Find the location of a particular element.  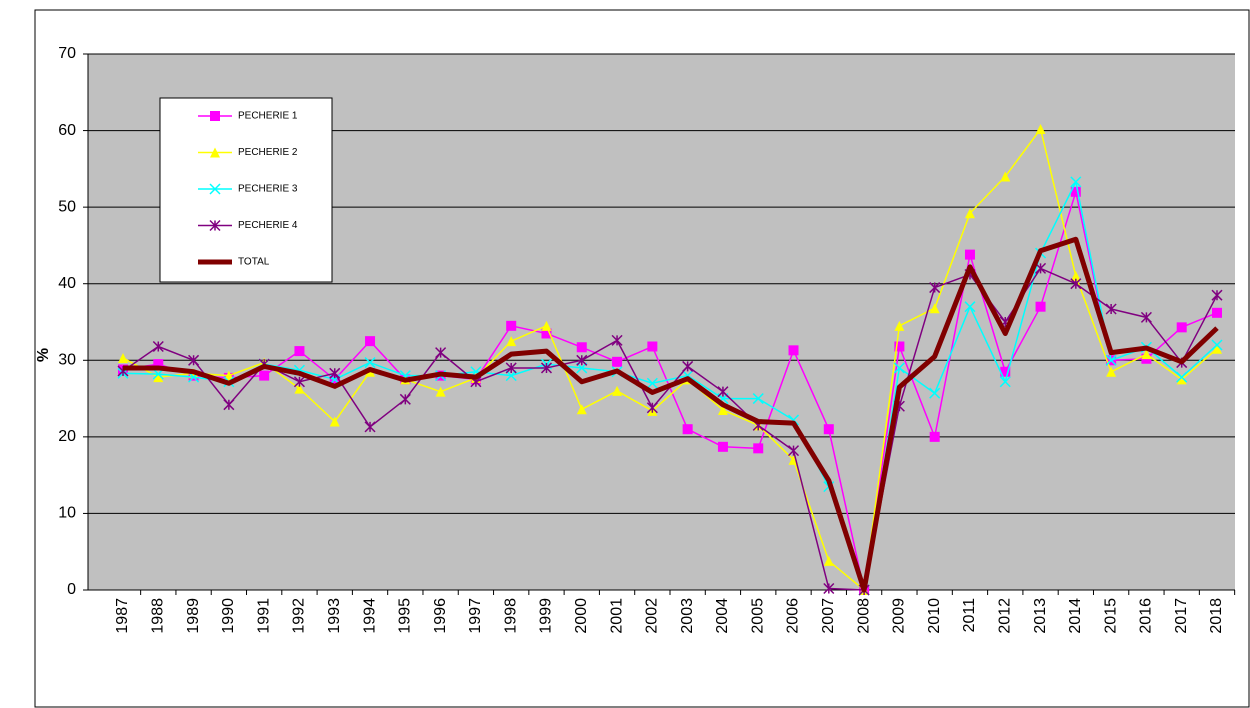

x-tick-label: 1987 is located at coordinates (122, 616).